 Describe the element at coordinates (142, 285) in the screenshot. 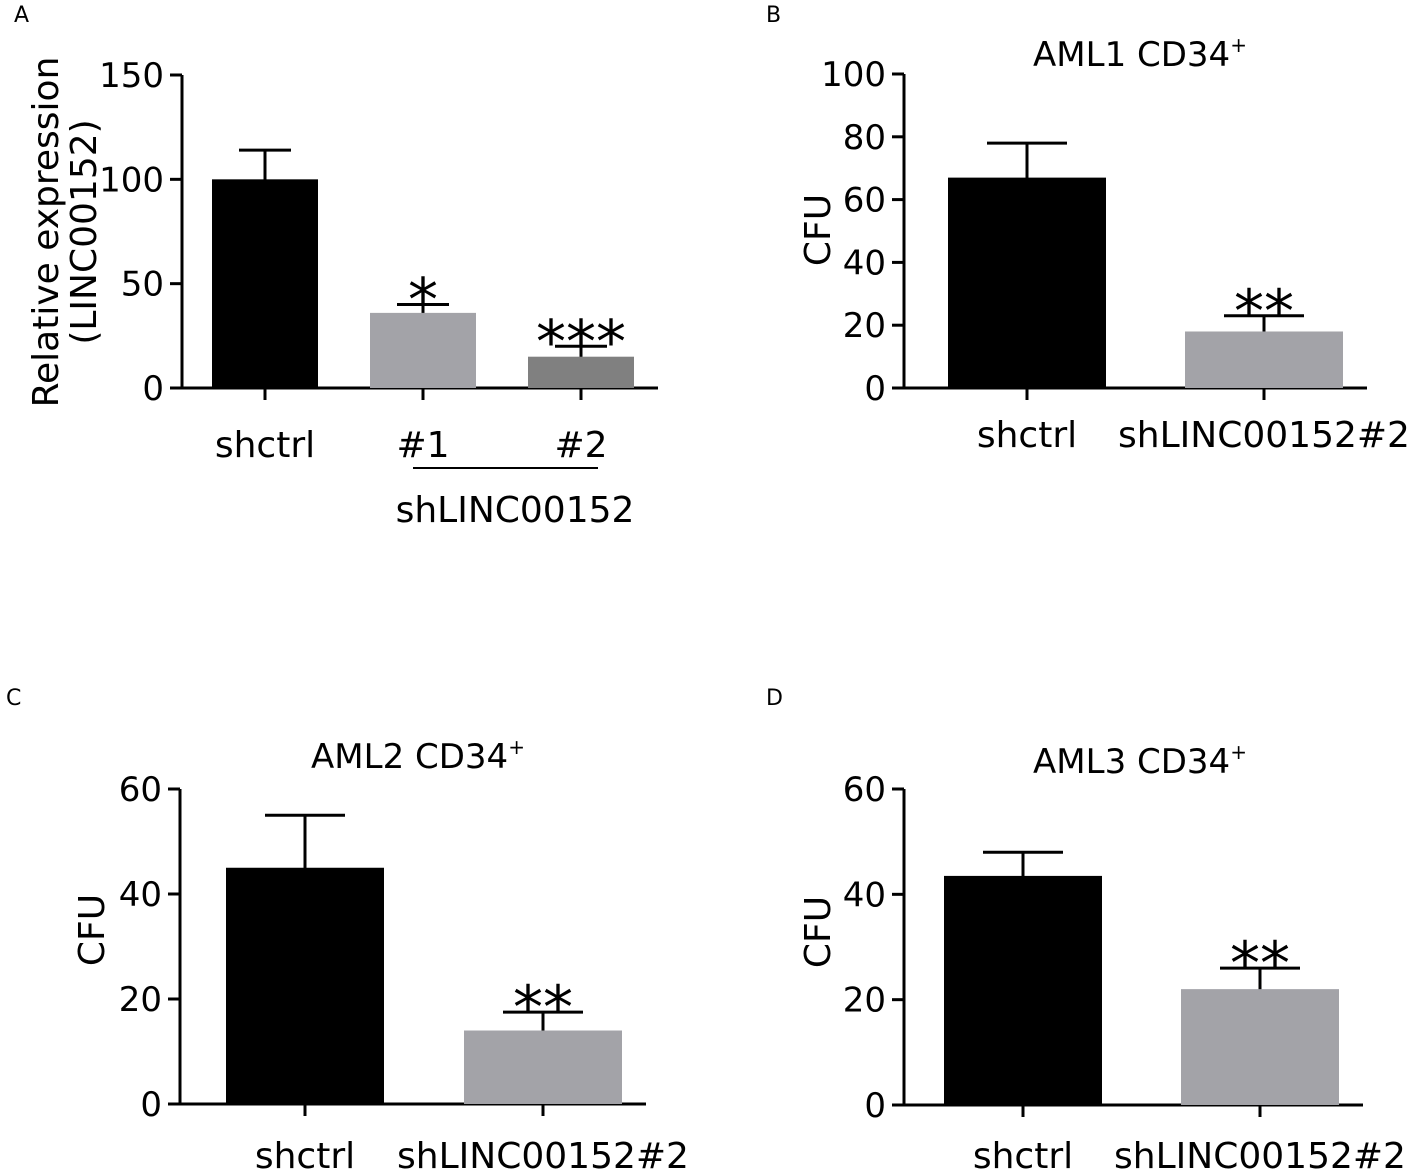

I see `y-tick-label: 50` at that location.